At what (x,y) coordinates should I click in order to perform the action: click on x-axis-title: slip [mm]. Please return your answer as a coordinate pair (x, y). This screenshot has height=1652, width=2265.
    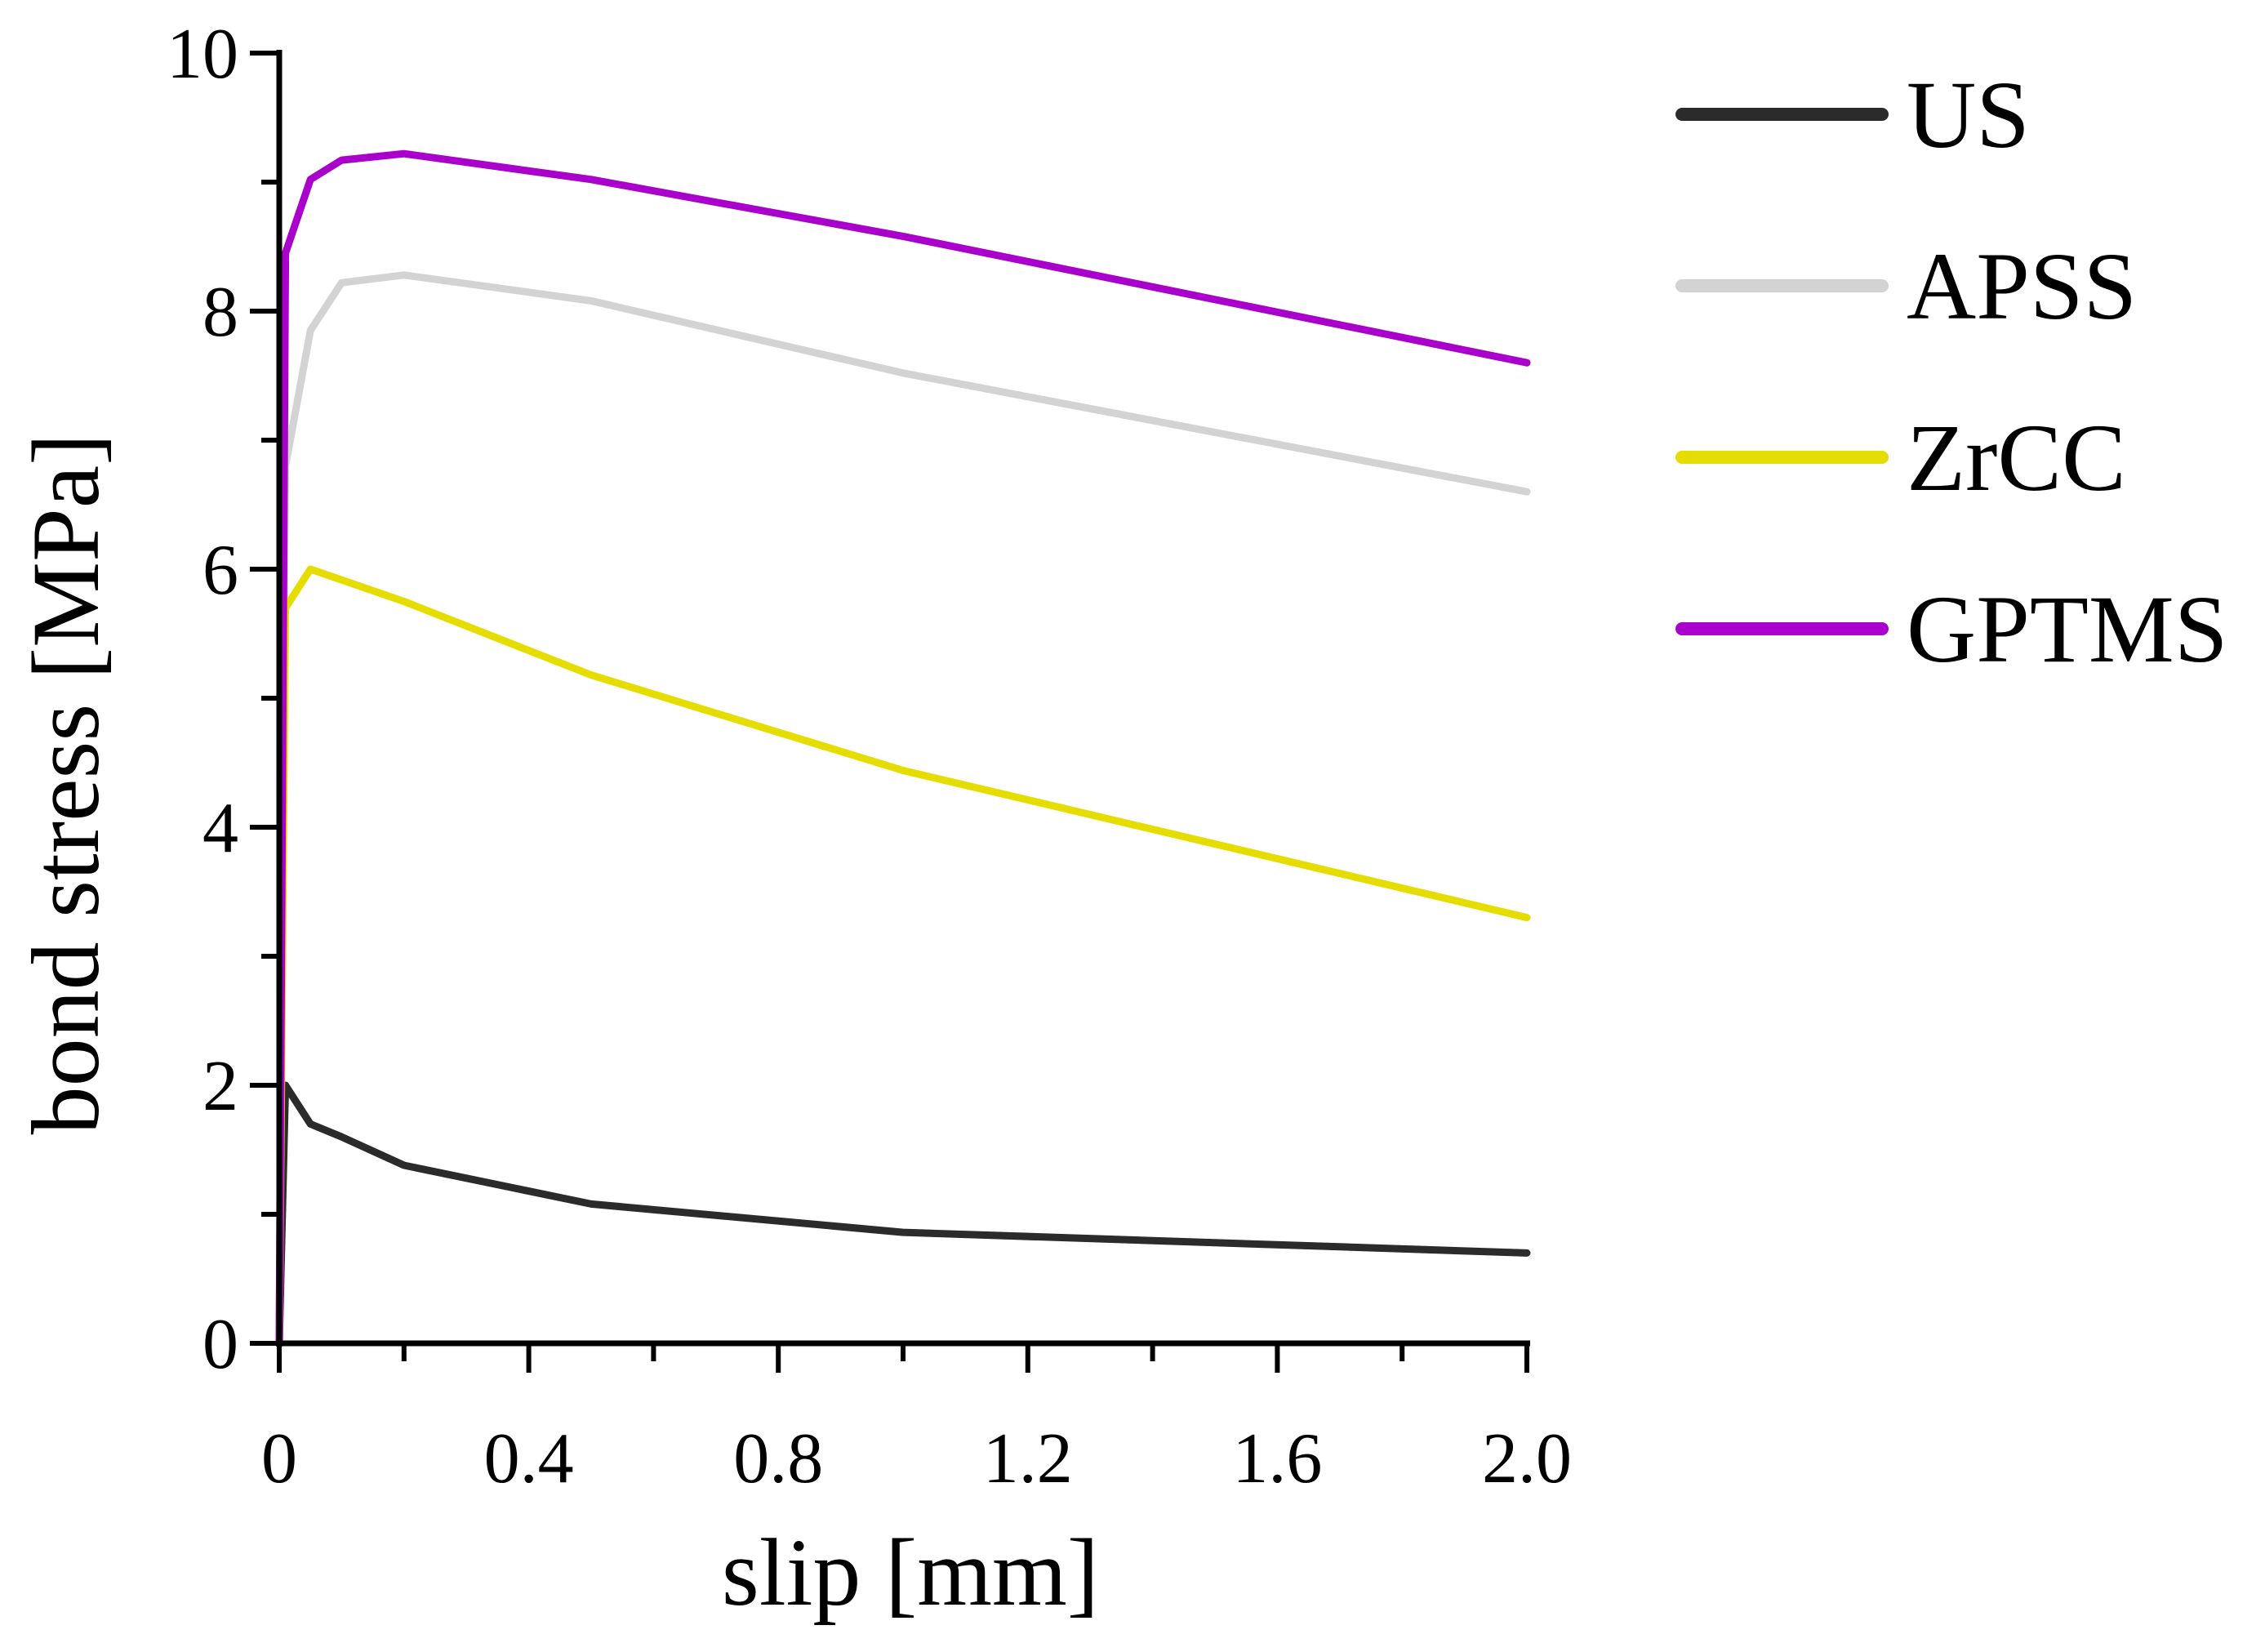
    Looking at the image, I should click on (910, 1572).